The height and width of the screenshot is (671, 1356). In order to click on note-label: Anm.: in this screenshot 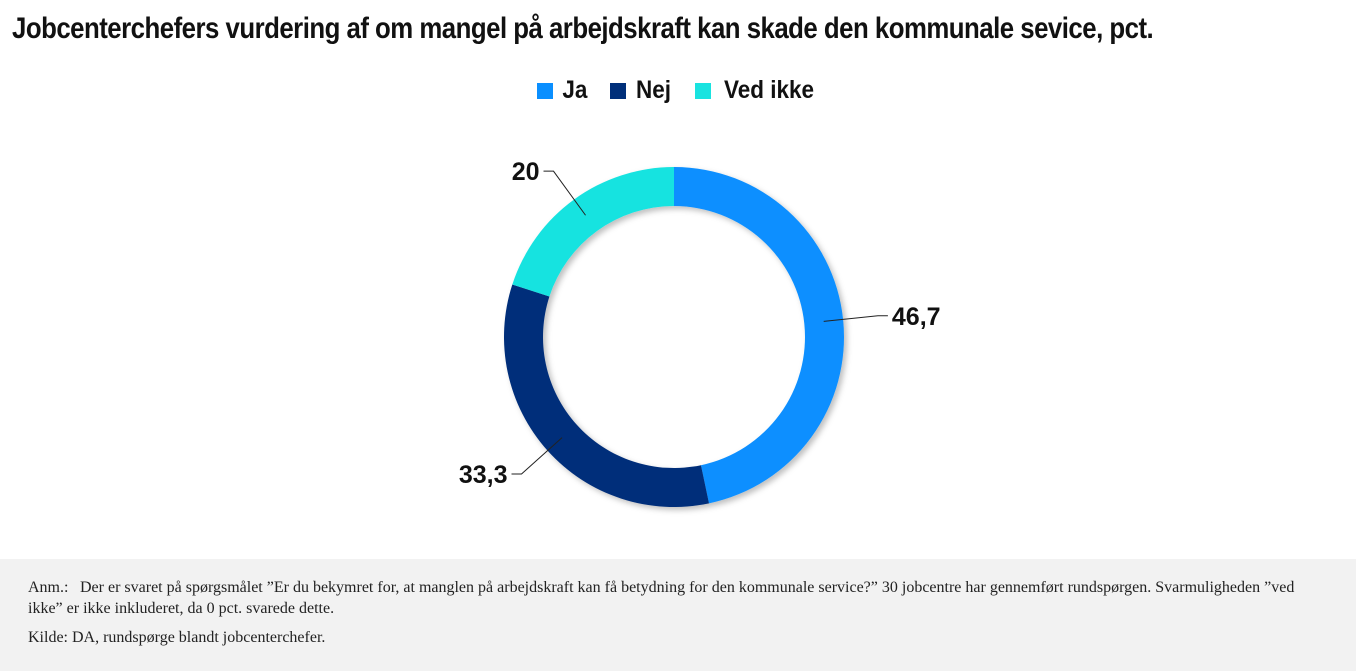, I will do `click(48, 587)`.